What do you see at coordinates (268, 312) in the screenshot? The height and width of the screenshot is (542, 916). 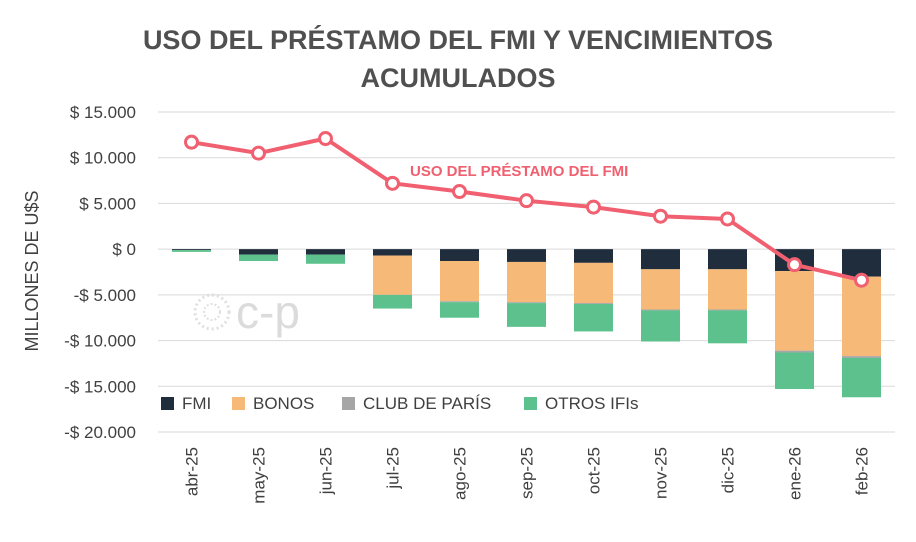 I see `watermark-text: c-p` at bounding box center [268, 312].